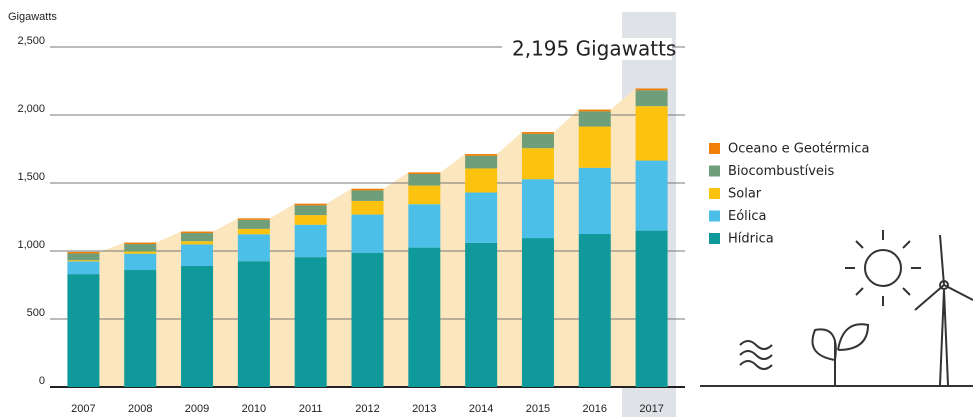 This screenshot has height=417, width=973. What do you see at coordinates (83, 409) in the screenshot?
I see `x-tick-label: 2007` at bounding box center [83, 409].